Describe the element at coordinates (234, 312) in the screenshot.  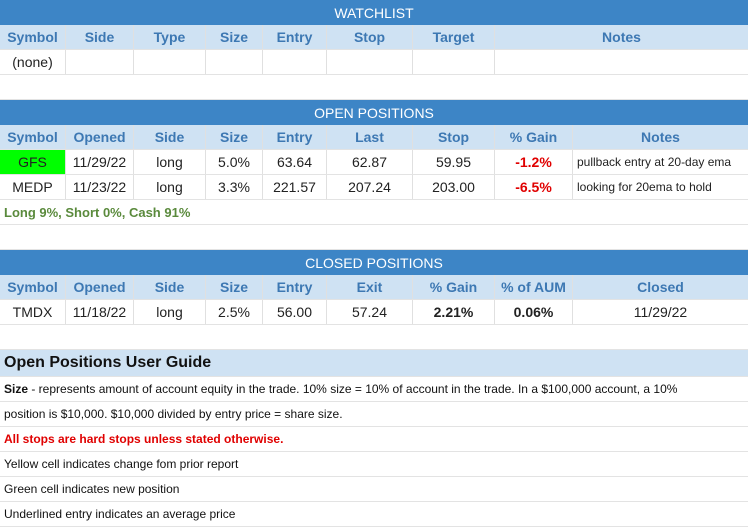
I see `size-cell: 2.5%` at that location.